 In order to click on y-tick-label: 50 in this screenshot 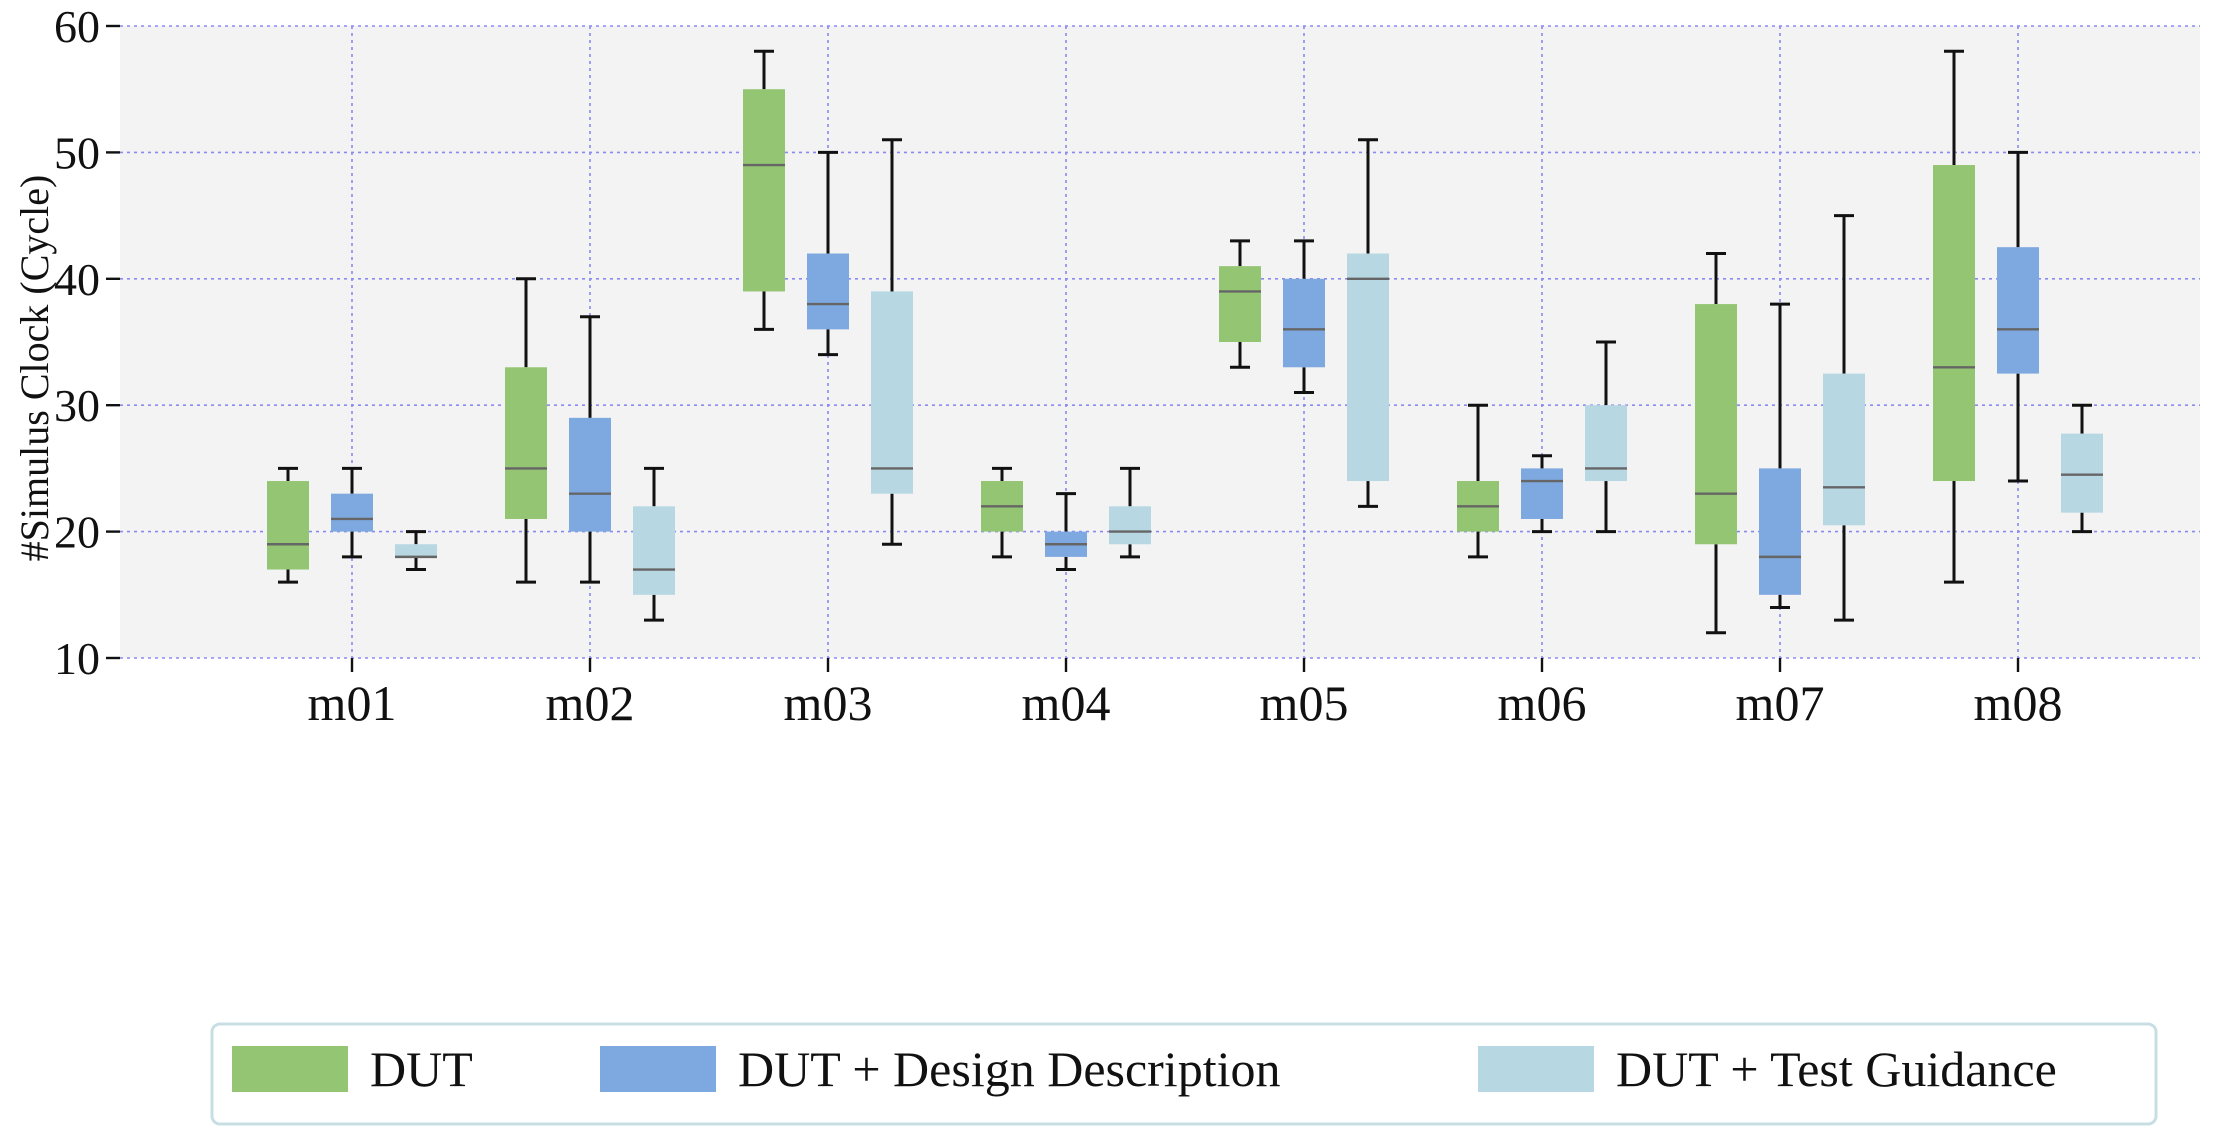, I will do `click(77, 152)`.